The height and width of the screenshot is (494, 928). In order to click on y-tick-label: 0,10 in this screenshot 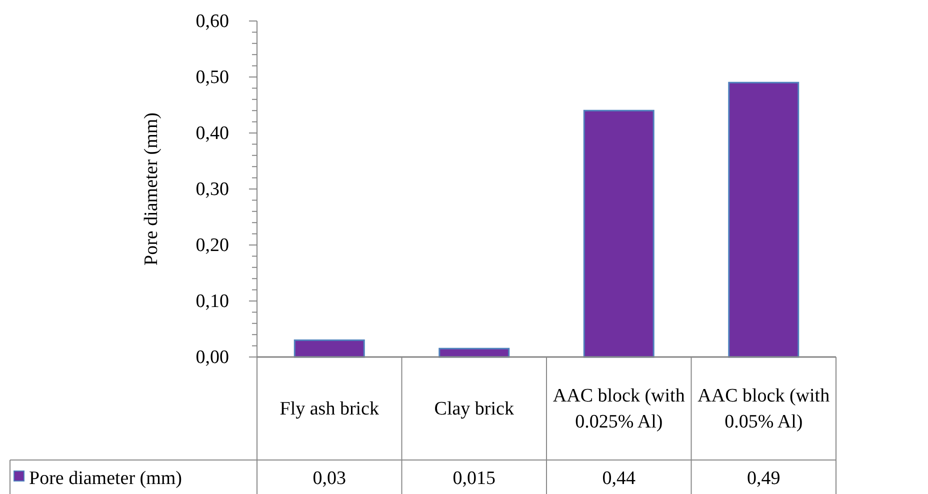, I will do `click(212, 301)`.